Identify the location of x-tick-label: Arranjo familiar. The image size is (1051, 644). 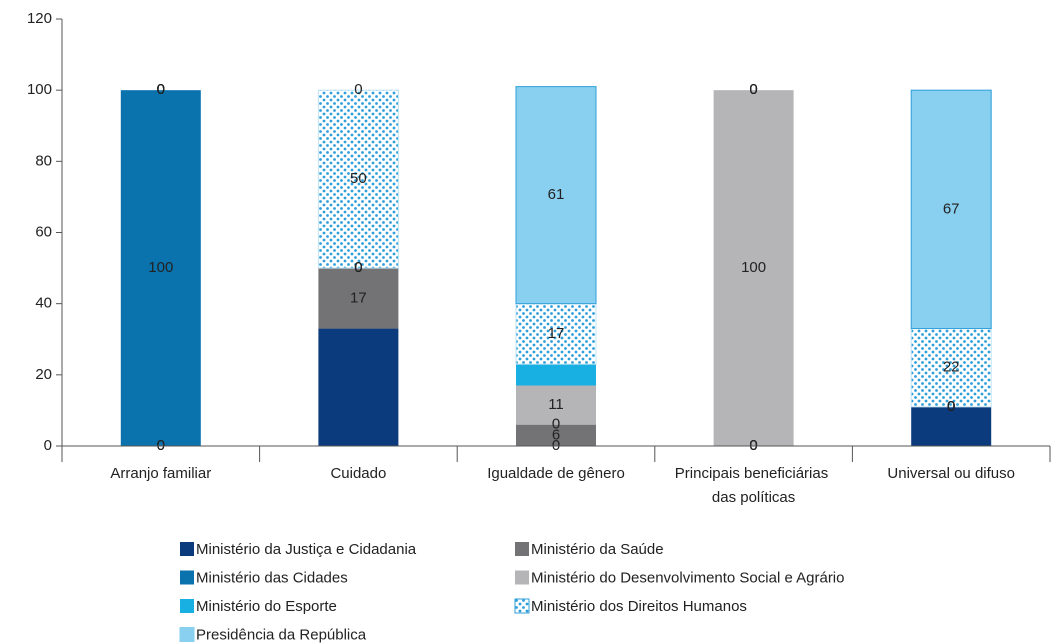
(160, 473).